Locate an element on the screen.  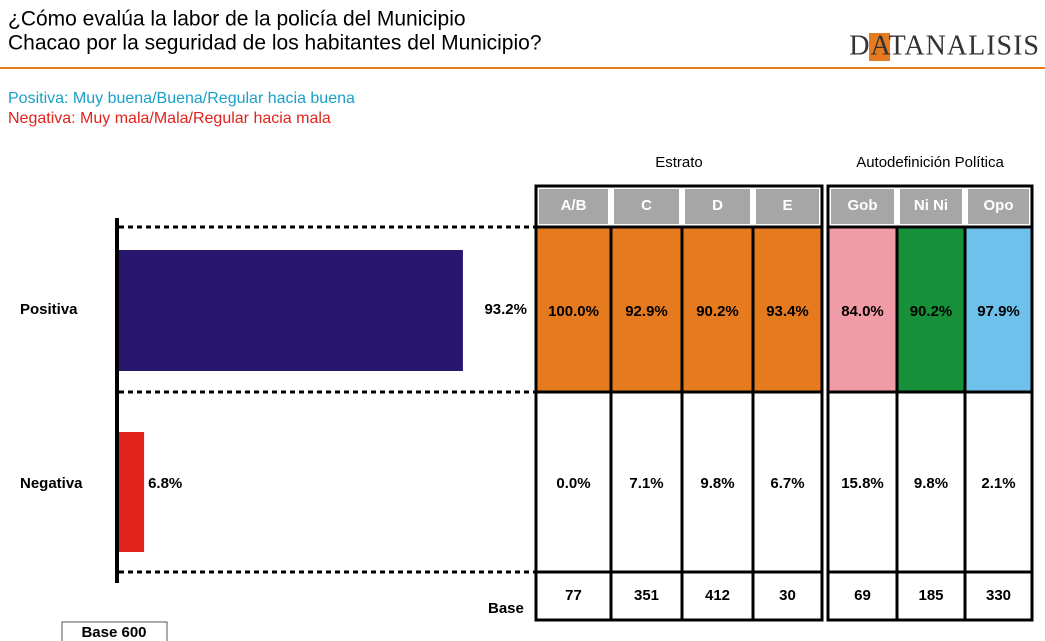
base-label: Base is located at coordinates (506, 608).